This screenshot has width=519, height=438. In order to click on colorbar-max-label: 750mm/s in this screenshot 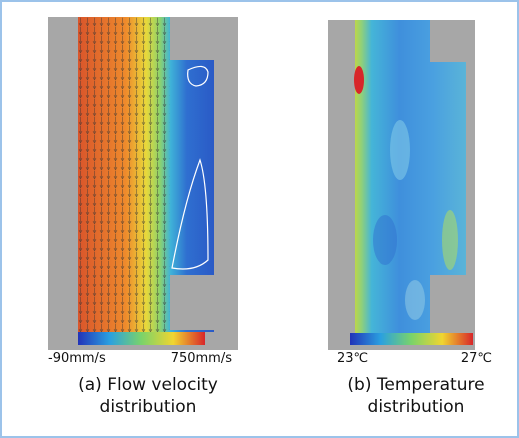, I will do `click(202, 358)`.